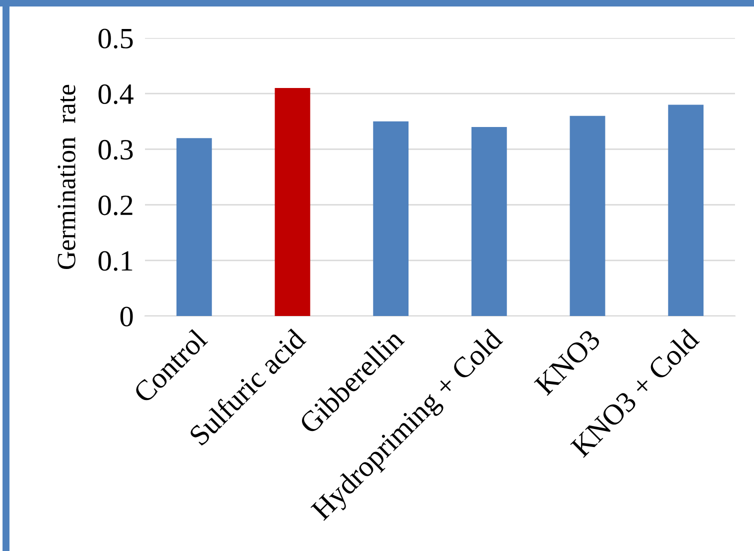 The height and width of the screenshot is (551, 754). I want to click on y-tick-label: 0.5, so click(115, 38).